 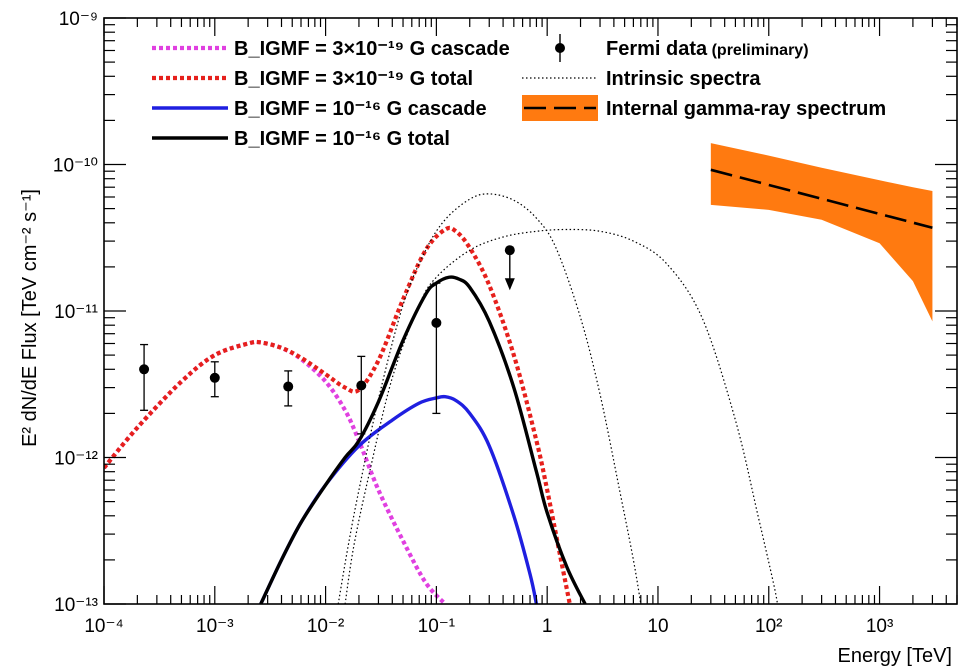 I want to click on y-tick-label: 10⁻¹¹, so click(x=76, y=312).